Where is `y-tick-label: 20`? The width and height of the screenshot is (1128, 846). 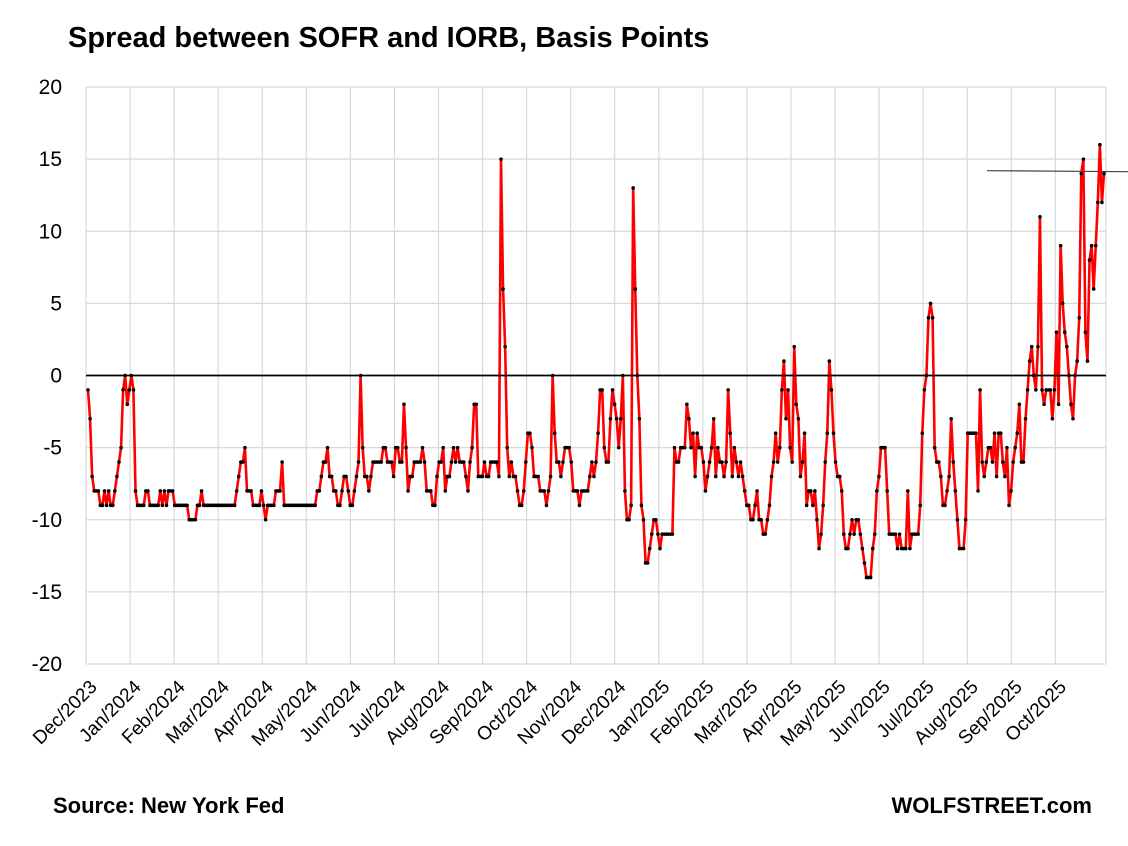 y-tick-label: 20 is located at coordinates (50, 87).